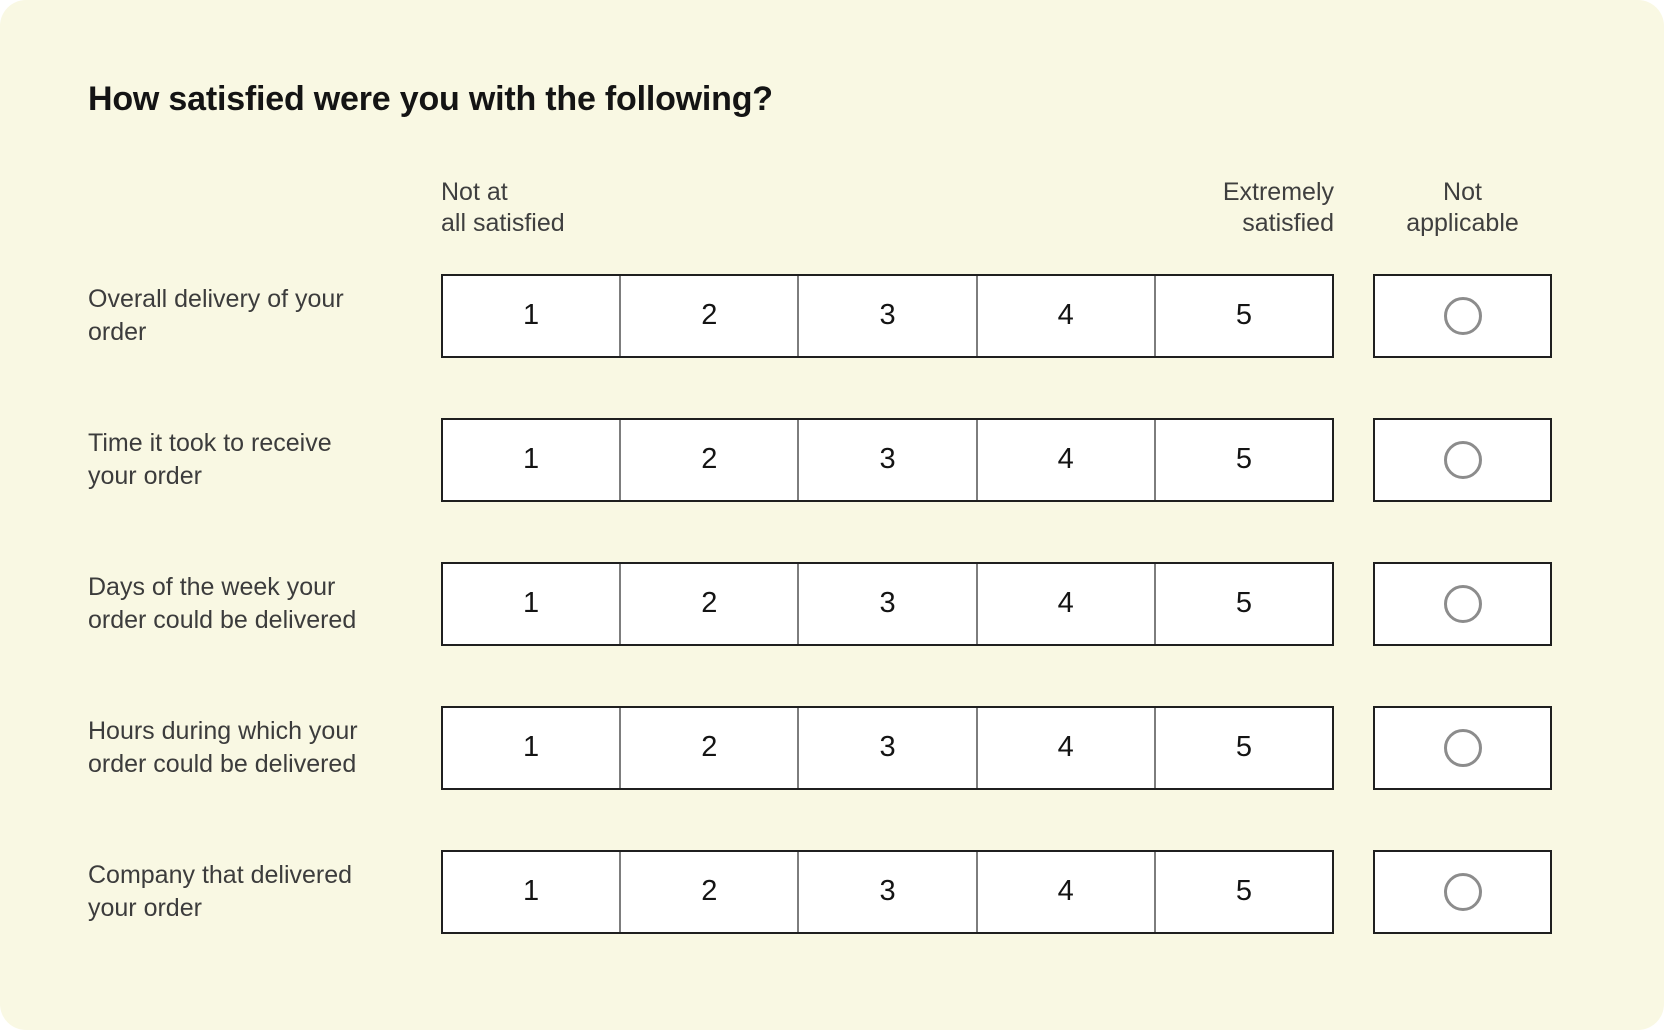 This screenshot has width=1664, height=1030. Describe the element at coordinates (210, 459) in the screenshot. I see `row-label: Time it took to receive your order` at that location.